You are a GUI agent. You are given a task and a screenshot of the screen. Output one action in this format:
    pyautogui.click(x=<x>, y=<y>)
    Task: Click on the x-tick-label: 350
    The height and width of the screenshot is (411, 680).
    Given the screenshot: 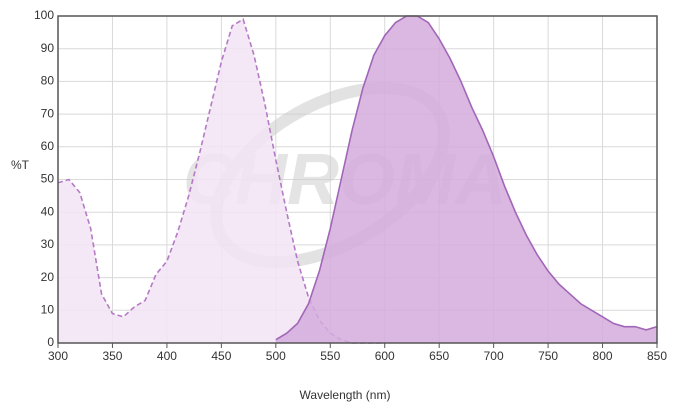 What is the action you would take?
    pyautogui.click(x=112, y=356)
    